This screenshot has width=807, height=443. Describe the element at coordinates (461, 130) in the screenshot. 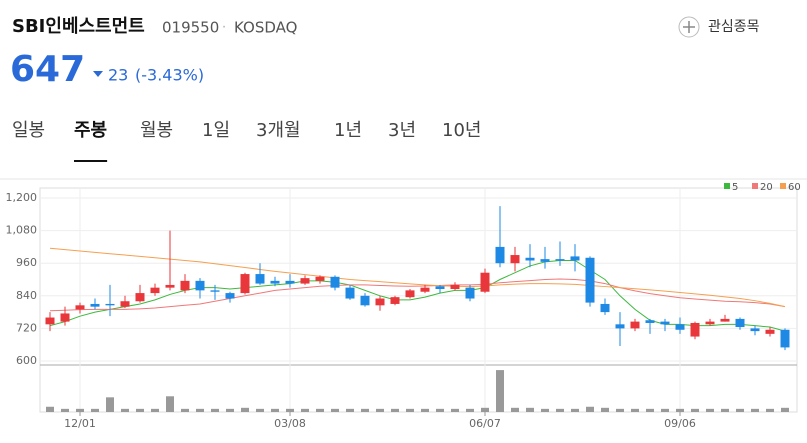

I see `tab: 10년` at that location.